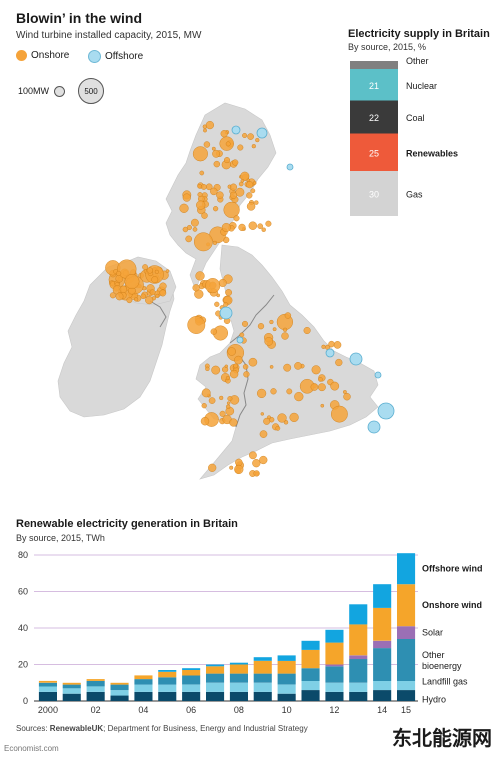  What do you see at coordinates (91, 91) in the screenshot?
I see `size-large-label: 500` at bounding box center [91, 91].